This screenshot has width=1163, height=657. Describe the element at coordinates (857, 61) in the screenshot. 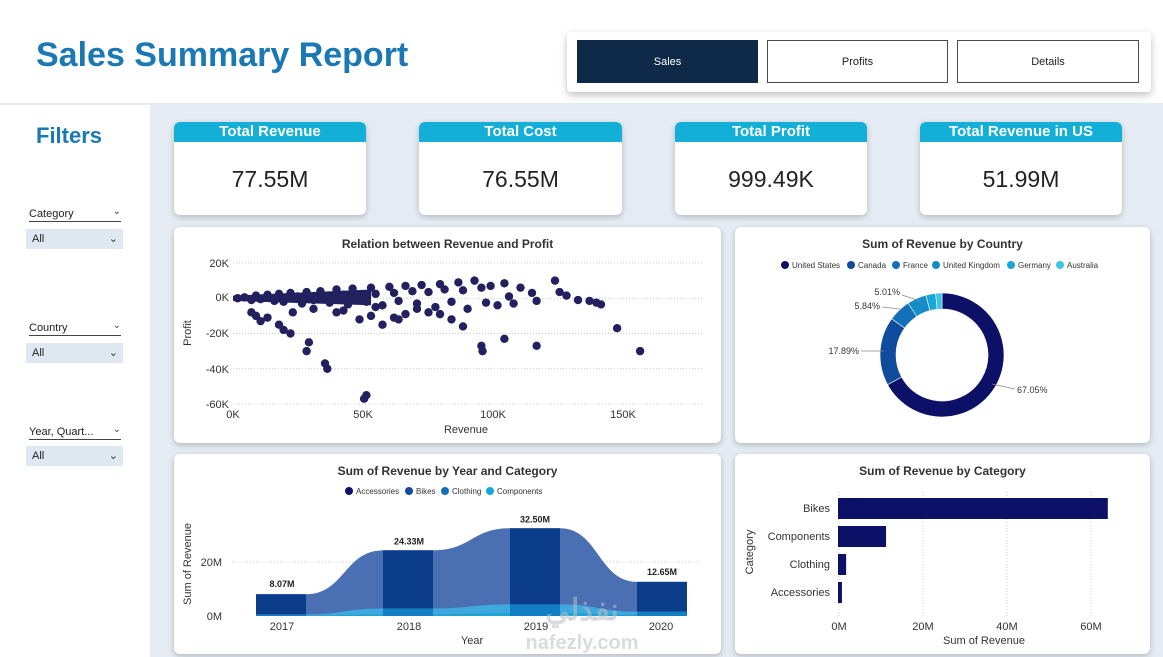

I see `profits-nav-button: Profits` at that location.